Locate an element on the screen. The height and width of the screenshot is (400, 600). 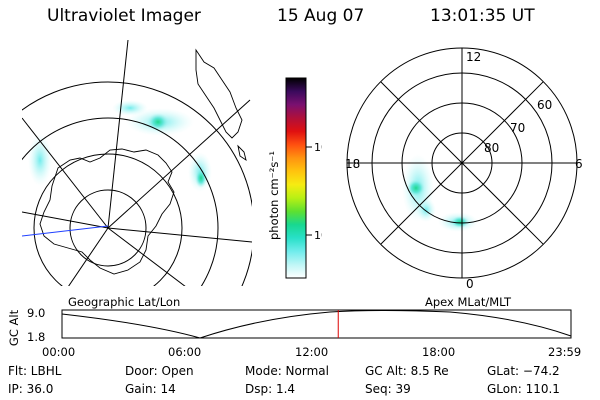
info-ip: IP: 36.0 is located at coordinates (31, 389).